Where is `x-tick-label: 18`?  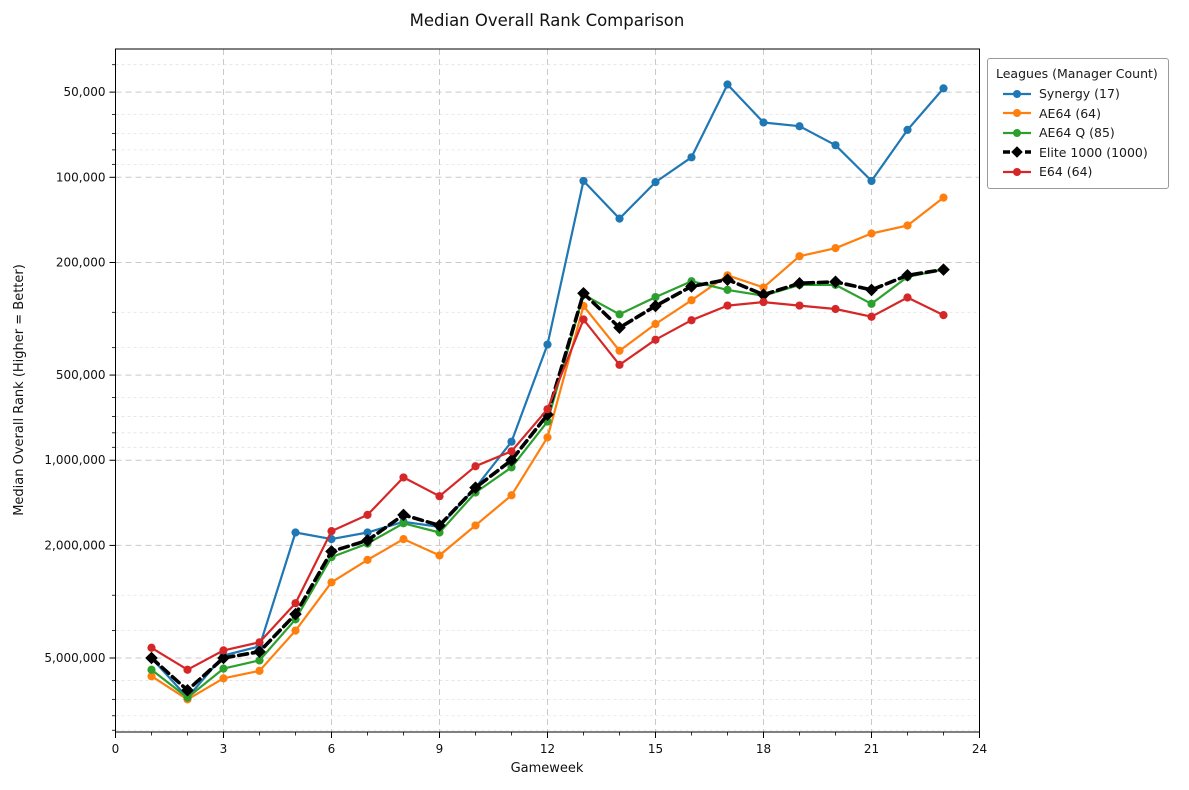
x-tick-label: 18 is located at coordinates (763, 749).